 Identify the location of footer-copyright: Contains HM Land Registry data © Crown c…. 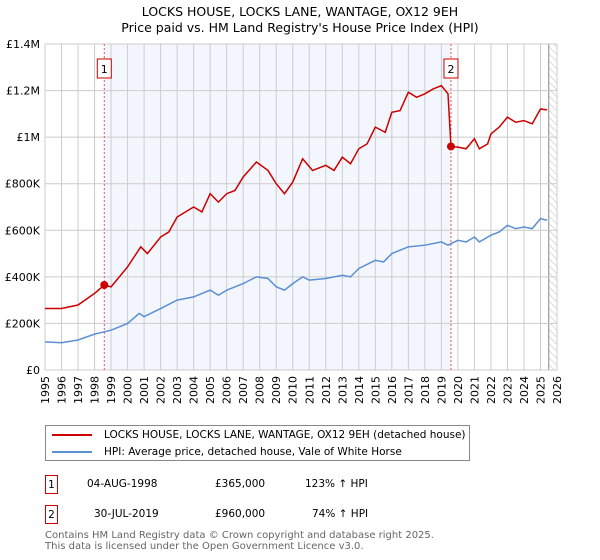
(239, 535).